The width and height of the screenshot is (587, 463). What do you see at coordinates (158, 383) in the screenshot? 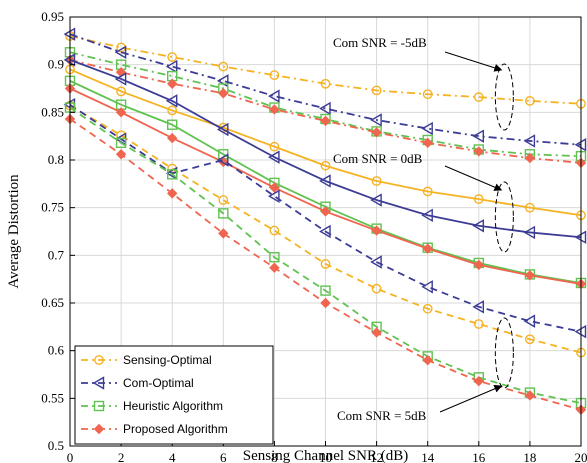
I see `legend-label: Com-Optimal` at bounding box center [158, 383].